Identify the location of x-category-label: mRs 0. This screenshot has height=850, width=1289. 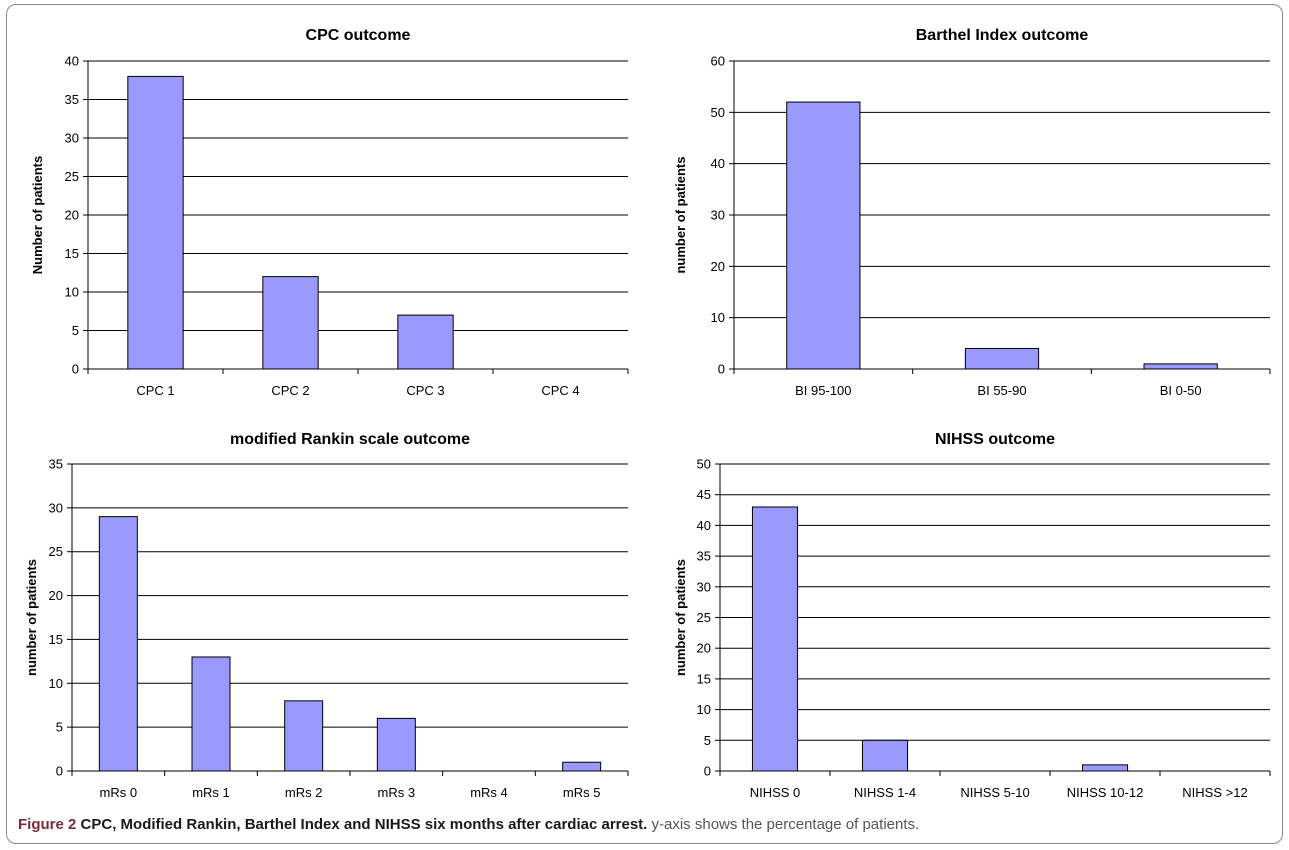
(119, 792).